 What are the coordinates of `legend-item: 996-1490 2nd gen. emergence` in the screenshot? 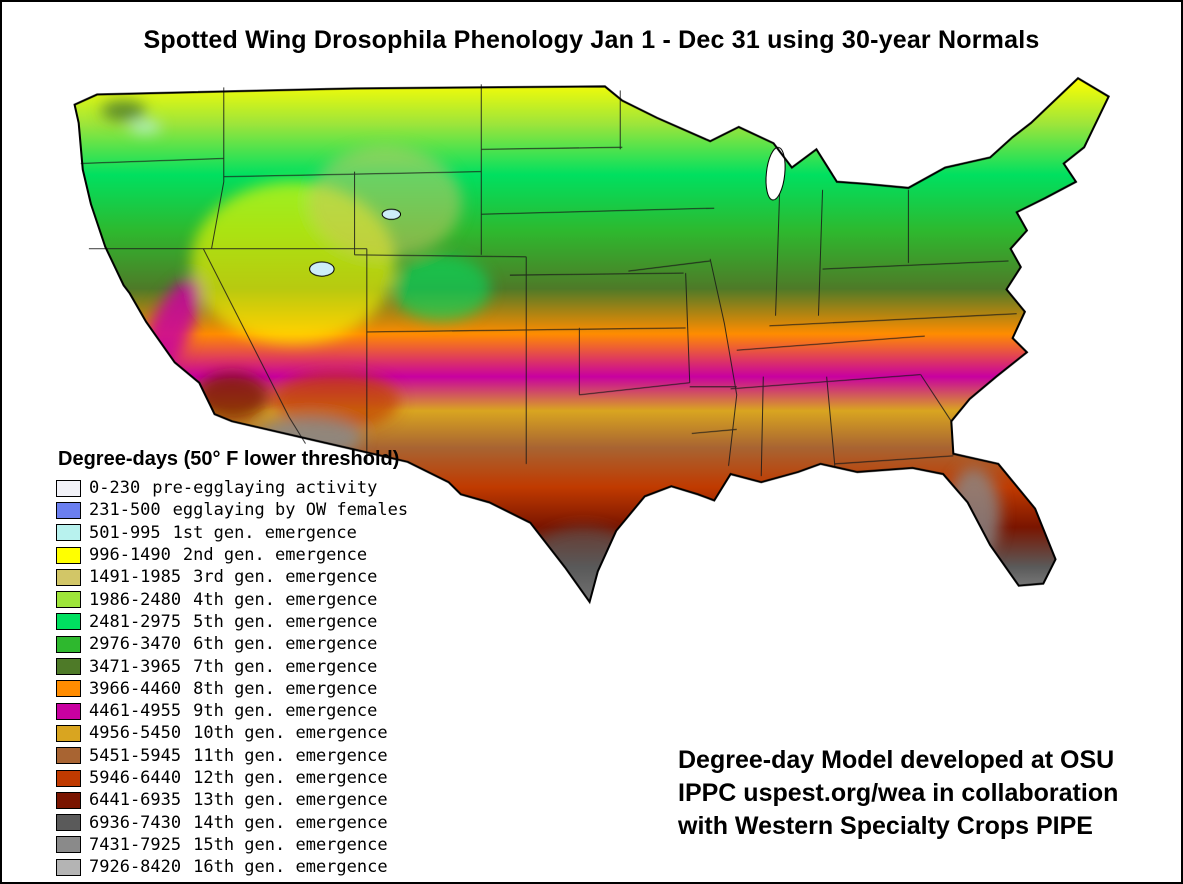 It's located at (232, 555).